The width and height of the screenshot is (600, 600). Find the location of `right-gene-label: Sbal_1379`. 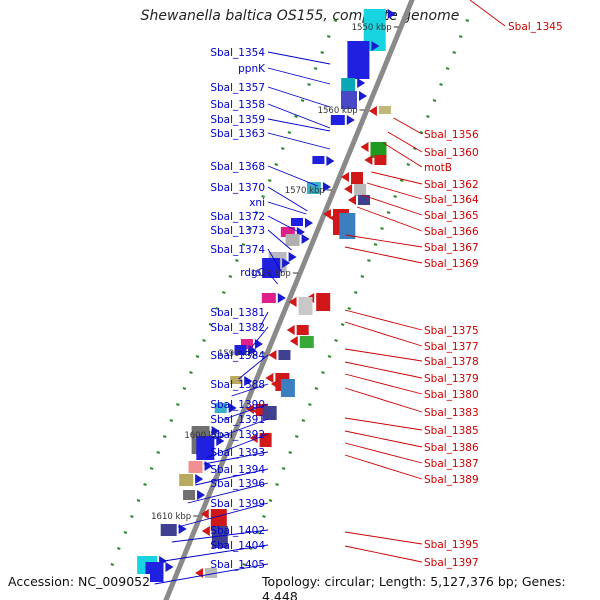

right-gene-label: Sbal_1379 is located at coordinates (451, 379).